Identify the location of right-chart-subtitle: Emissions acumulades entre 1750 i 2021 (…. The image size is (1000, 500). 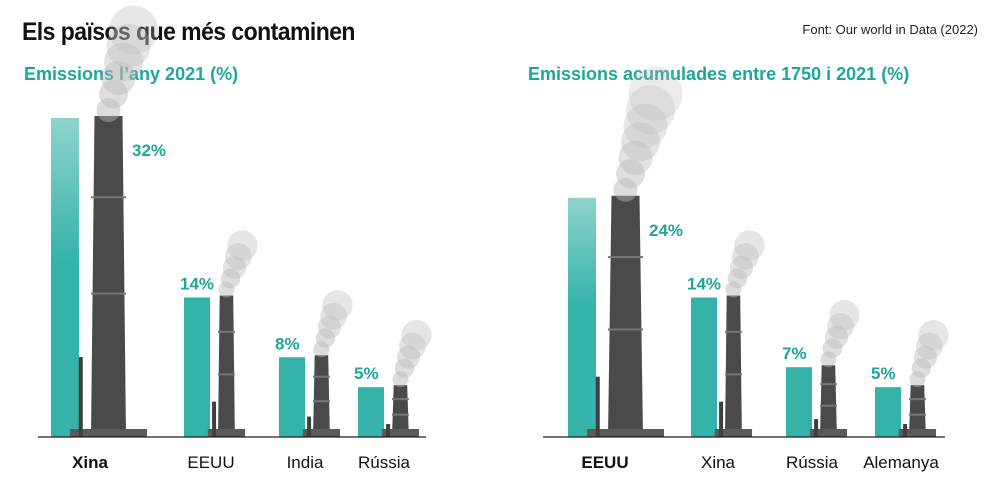
(719, 74).